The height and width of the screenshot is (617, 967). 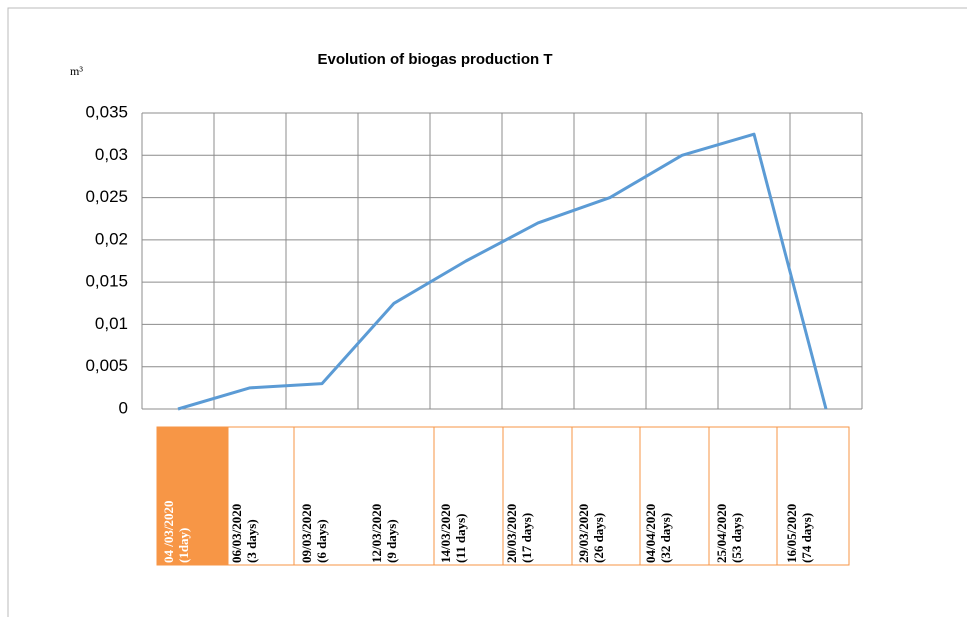 What do you see at coordinates (76, 71) in the screenshot?
I see `y-axis-label: m³` at bounding box center [76, 71].